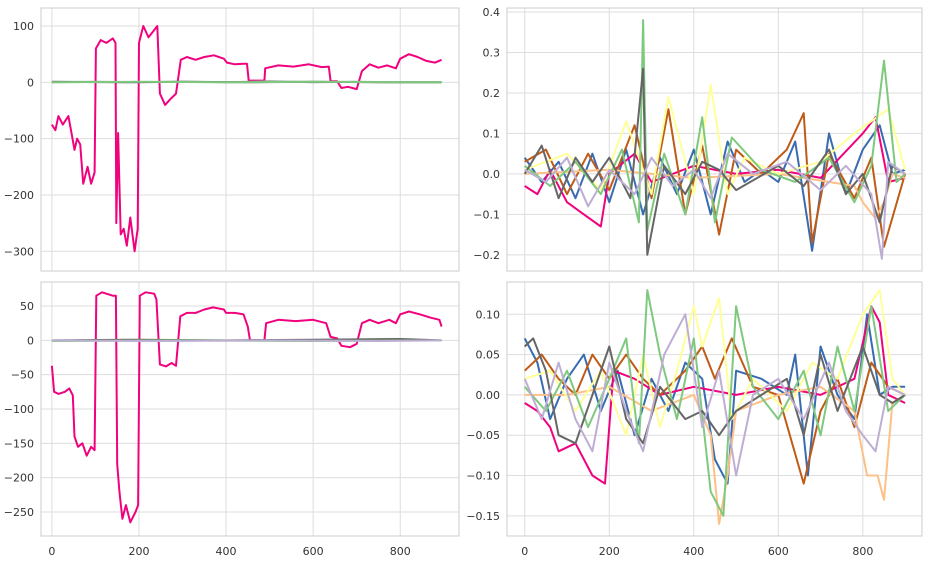  Describe the element at coordinates (483, 435) in the screenshot. I see `y-tick-label: −0.05` at that location.